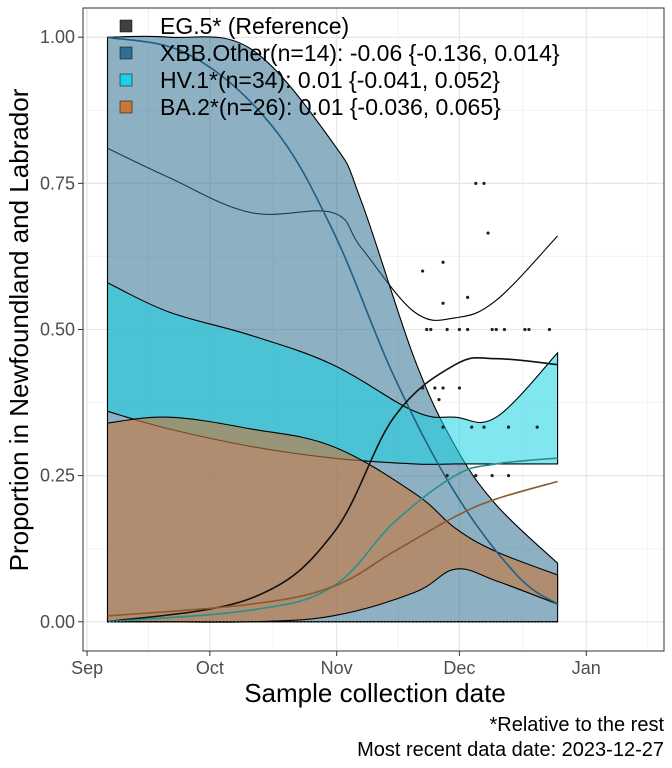 The image size is (672, 768). What do you see at coordinates (486, 329) in the screenshot?
I see `observed-points` at bounding box center [486, 329].